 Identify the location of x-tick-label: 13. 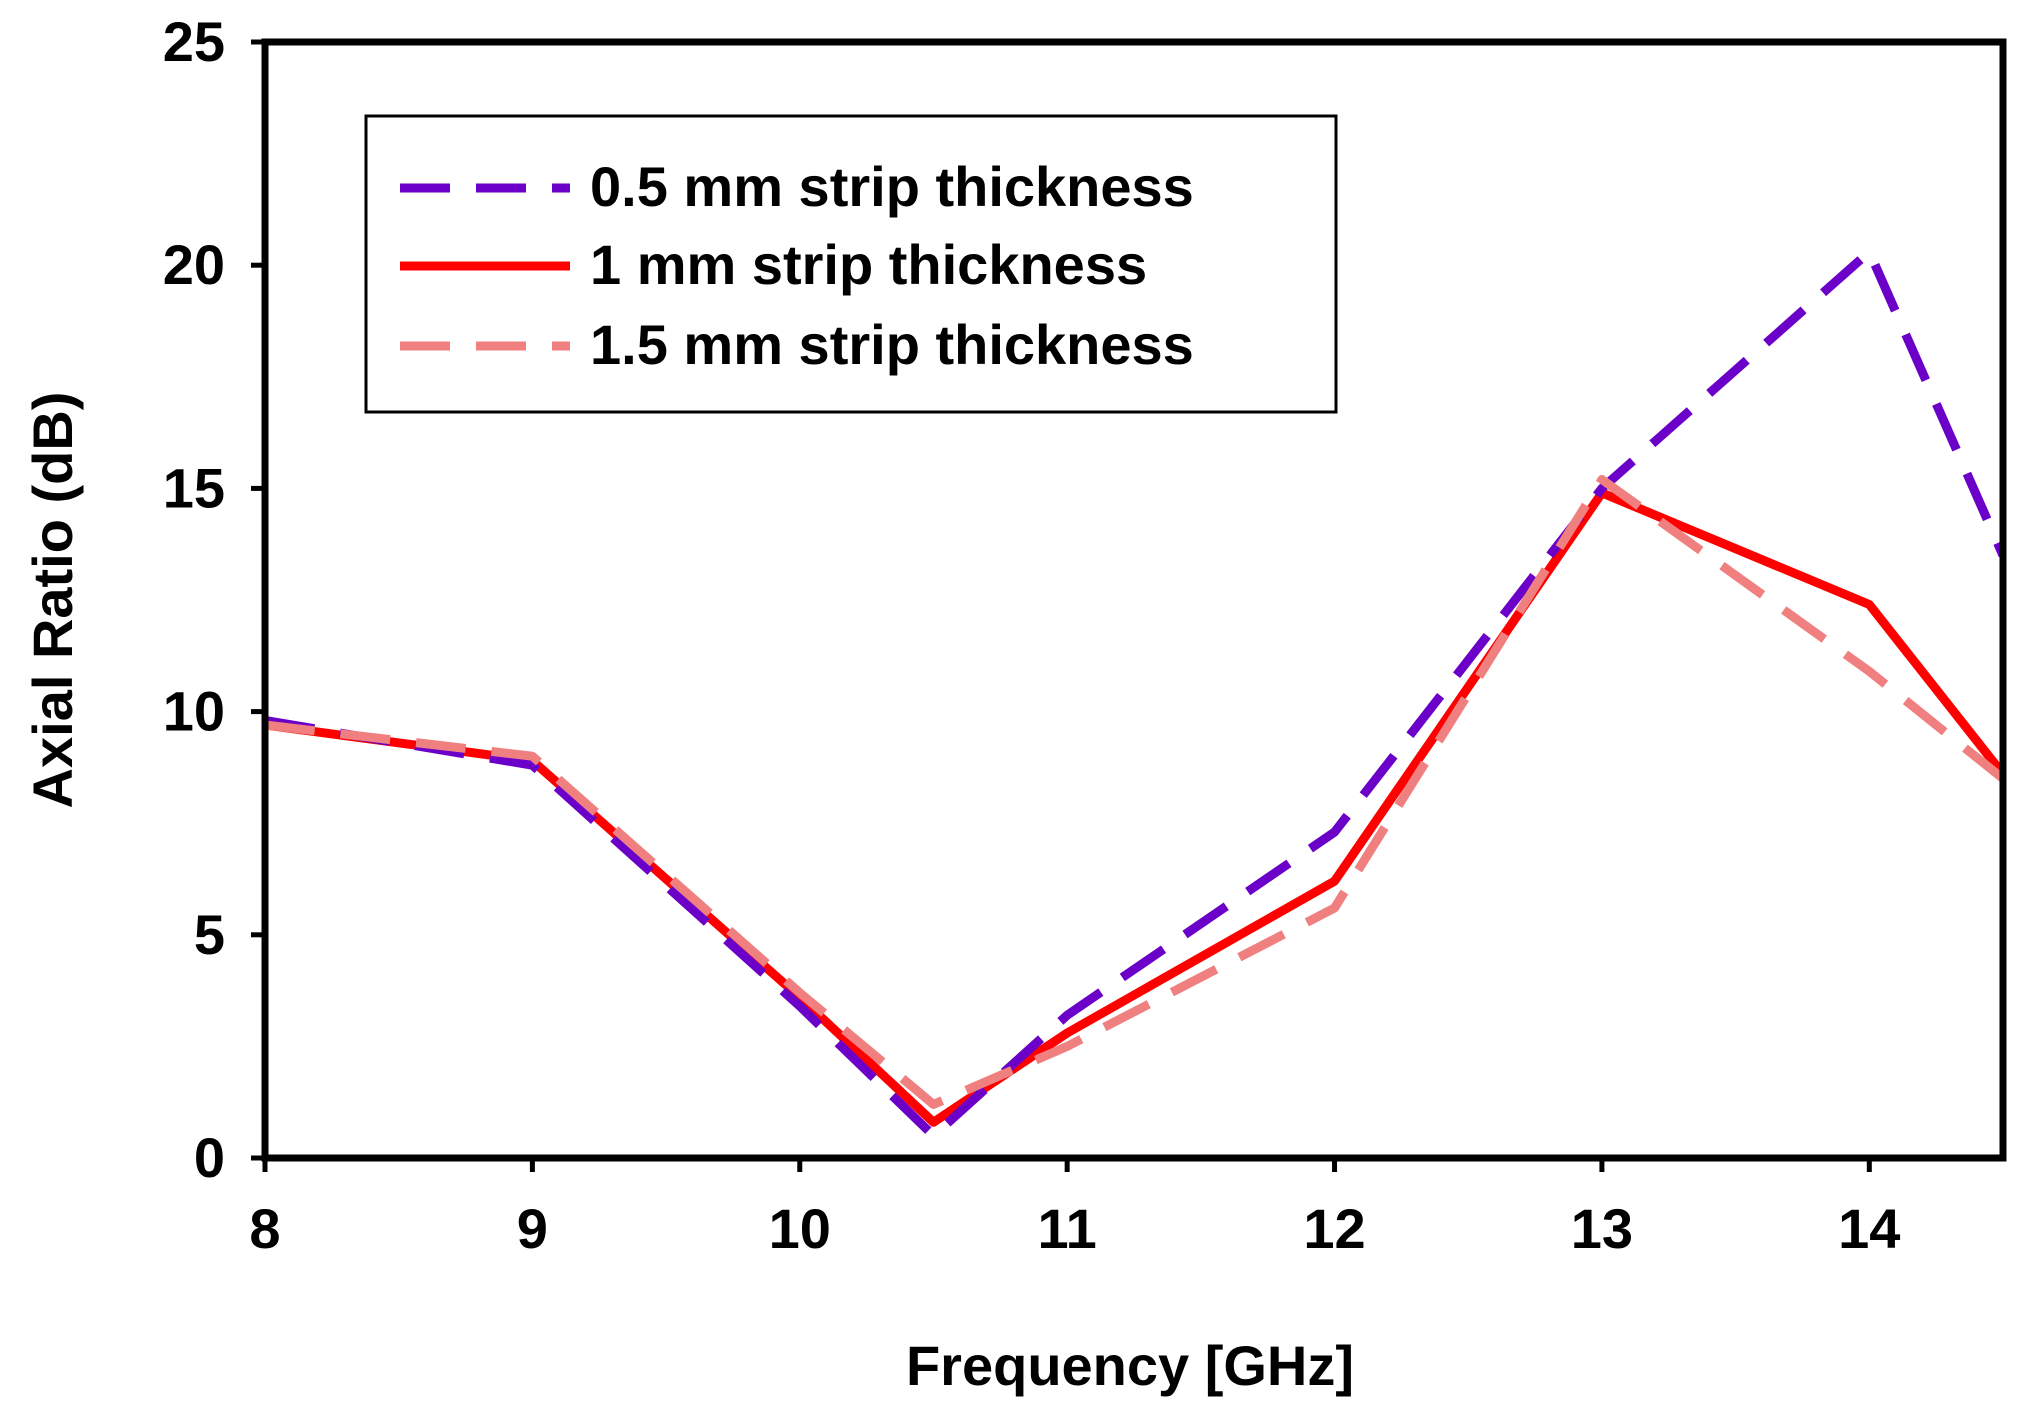
(1602, 1228).